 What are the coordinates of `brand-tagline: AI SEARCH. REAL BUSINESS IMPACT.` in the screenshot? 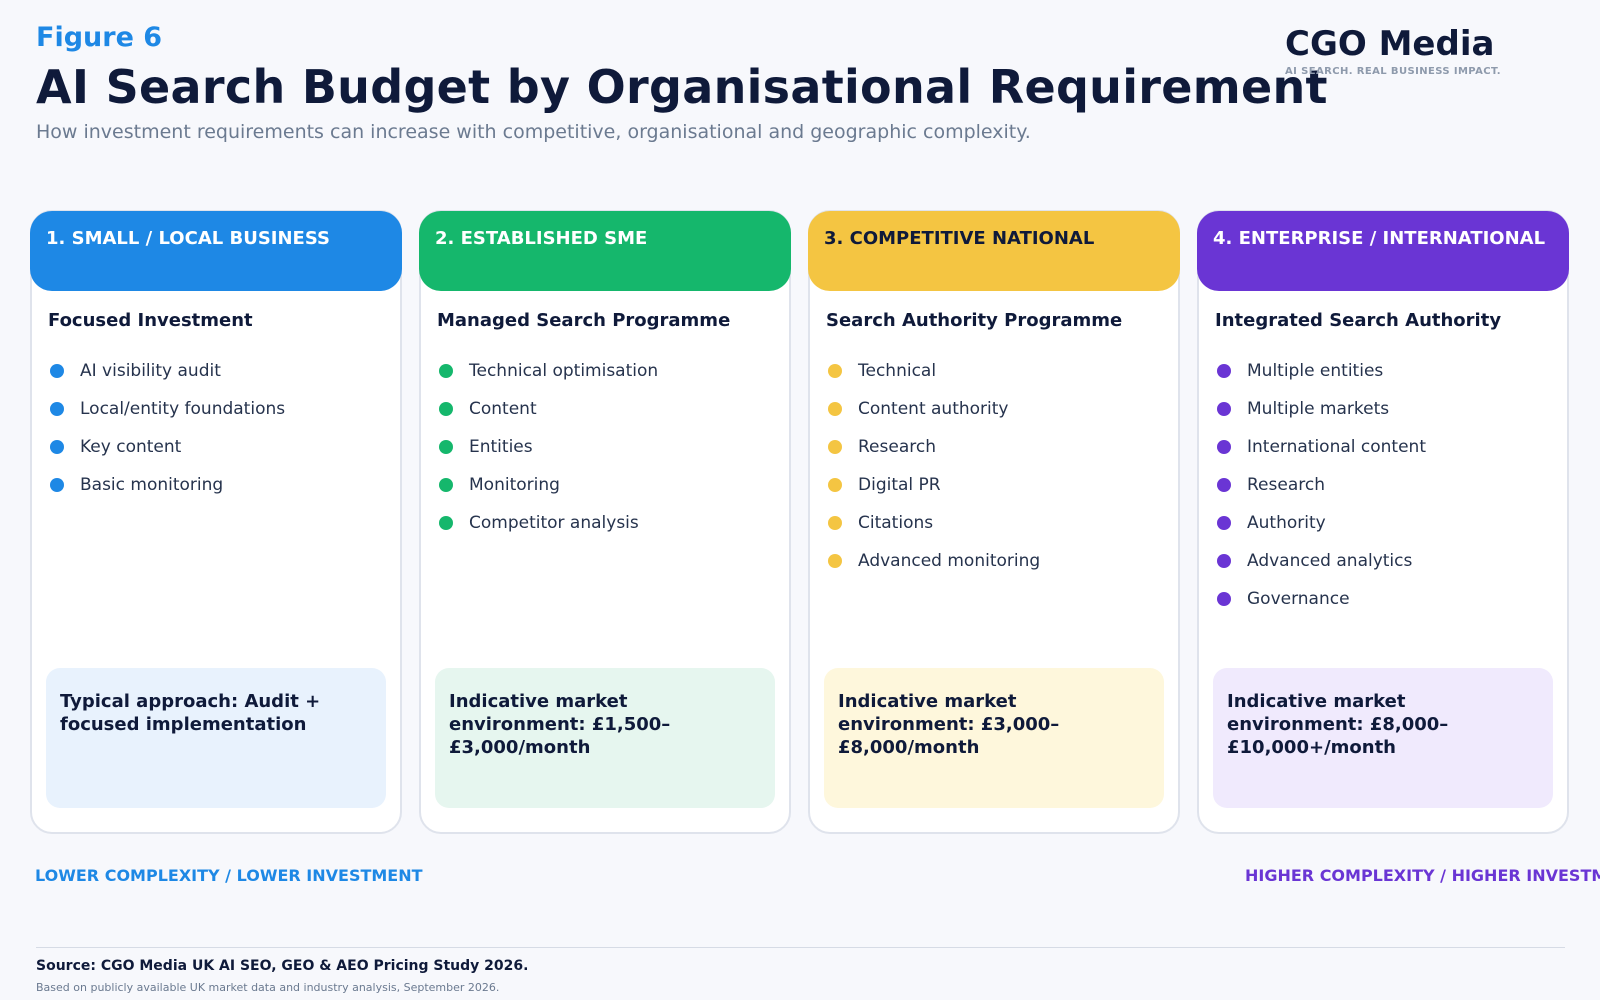 It's located at (1393, 71).